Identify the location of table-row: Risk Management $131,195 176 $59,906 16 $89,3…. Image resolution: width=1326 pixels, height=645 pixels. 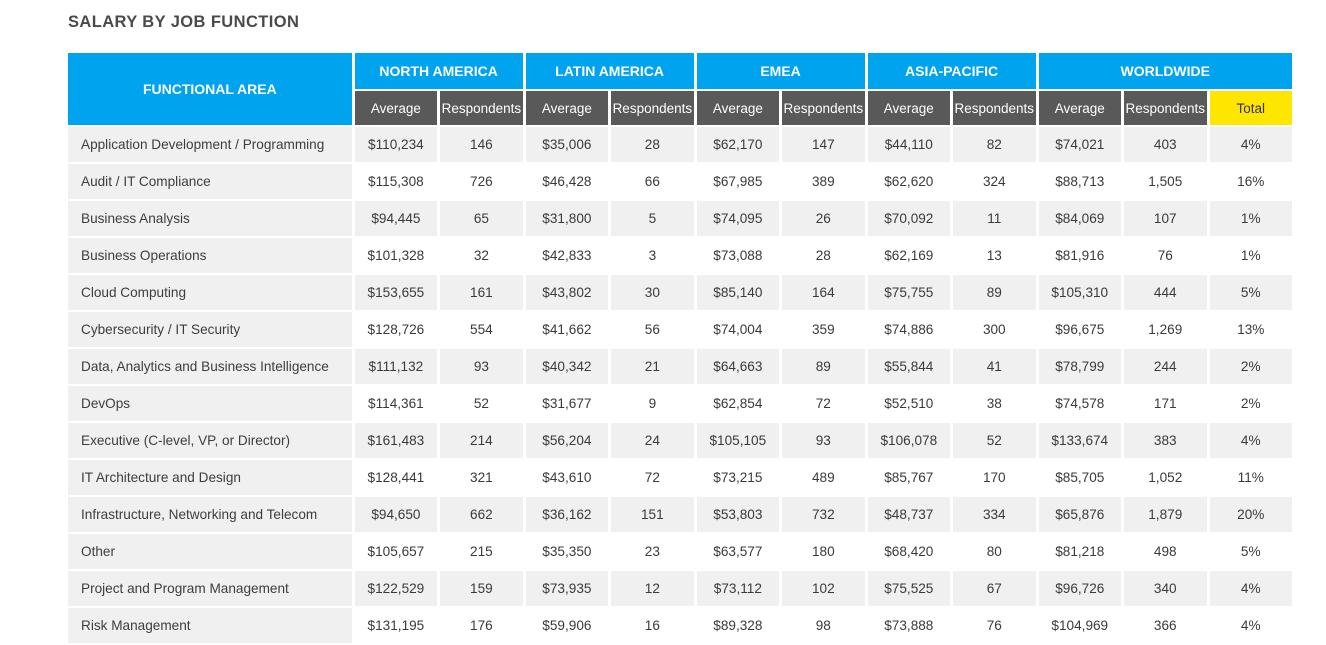
(680, 626).